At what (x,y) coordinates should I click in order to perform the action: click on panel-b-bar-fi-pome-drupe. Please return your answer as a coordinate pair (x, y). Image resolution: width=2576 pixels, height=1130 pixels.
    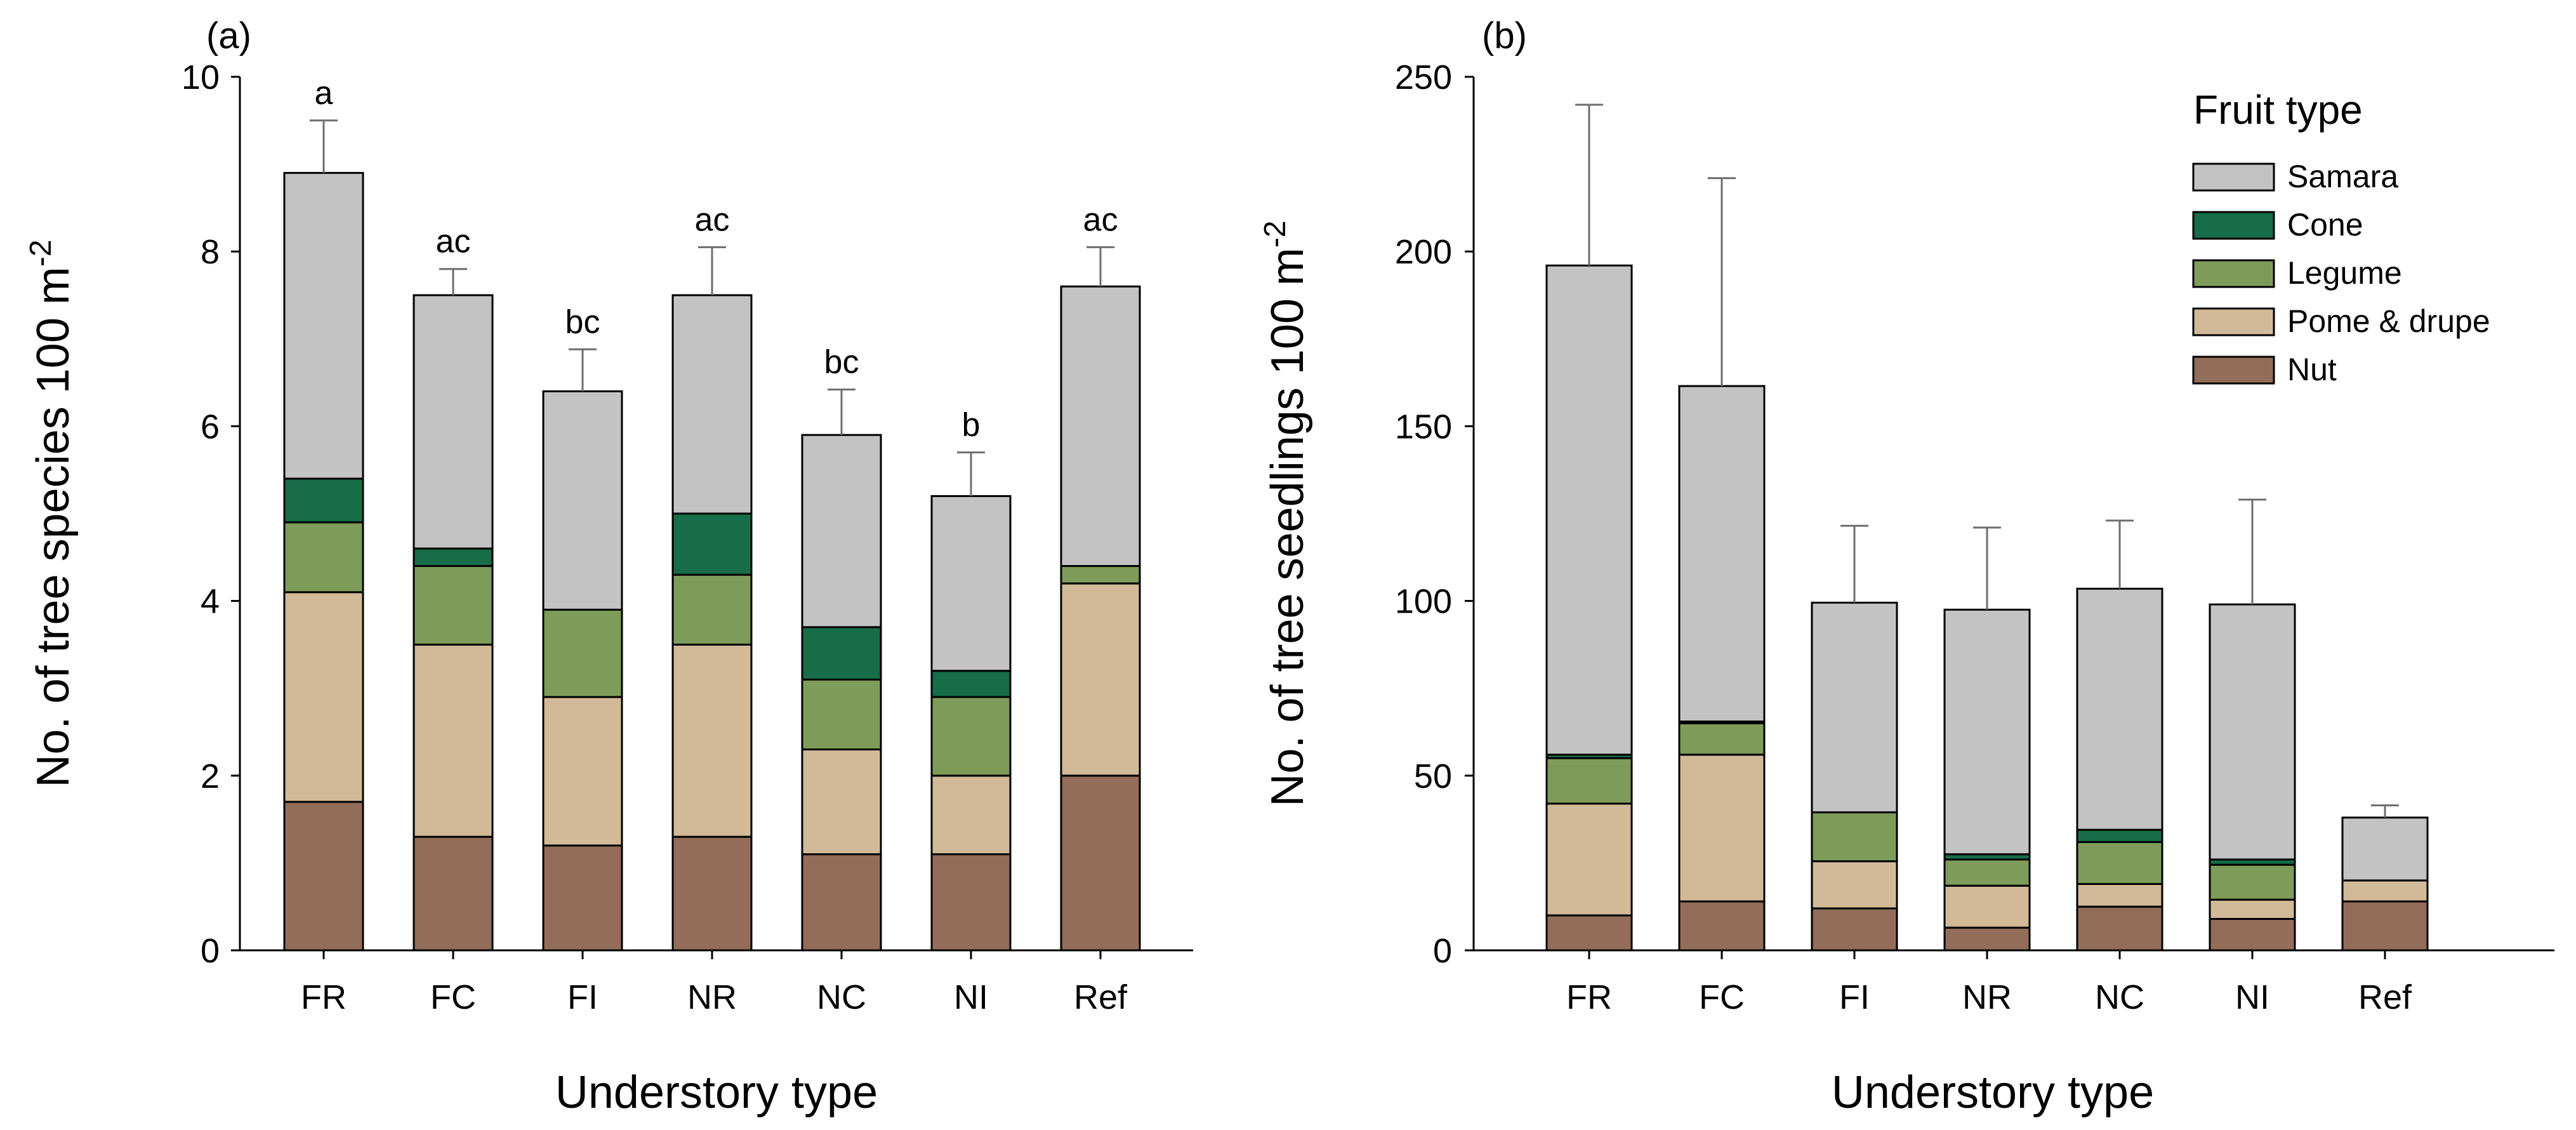
    Looking at the image, I should click on (1854, 885).